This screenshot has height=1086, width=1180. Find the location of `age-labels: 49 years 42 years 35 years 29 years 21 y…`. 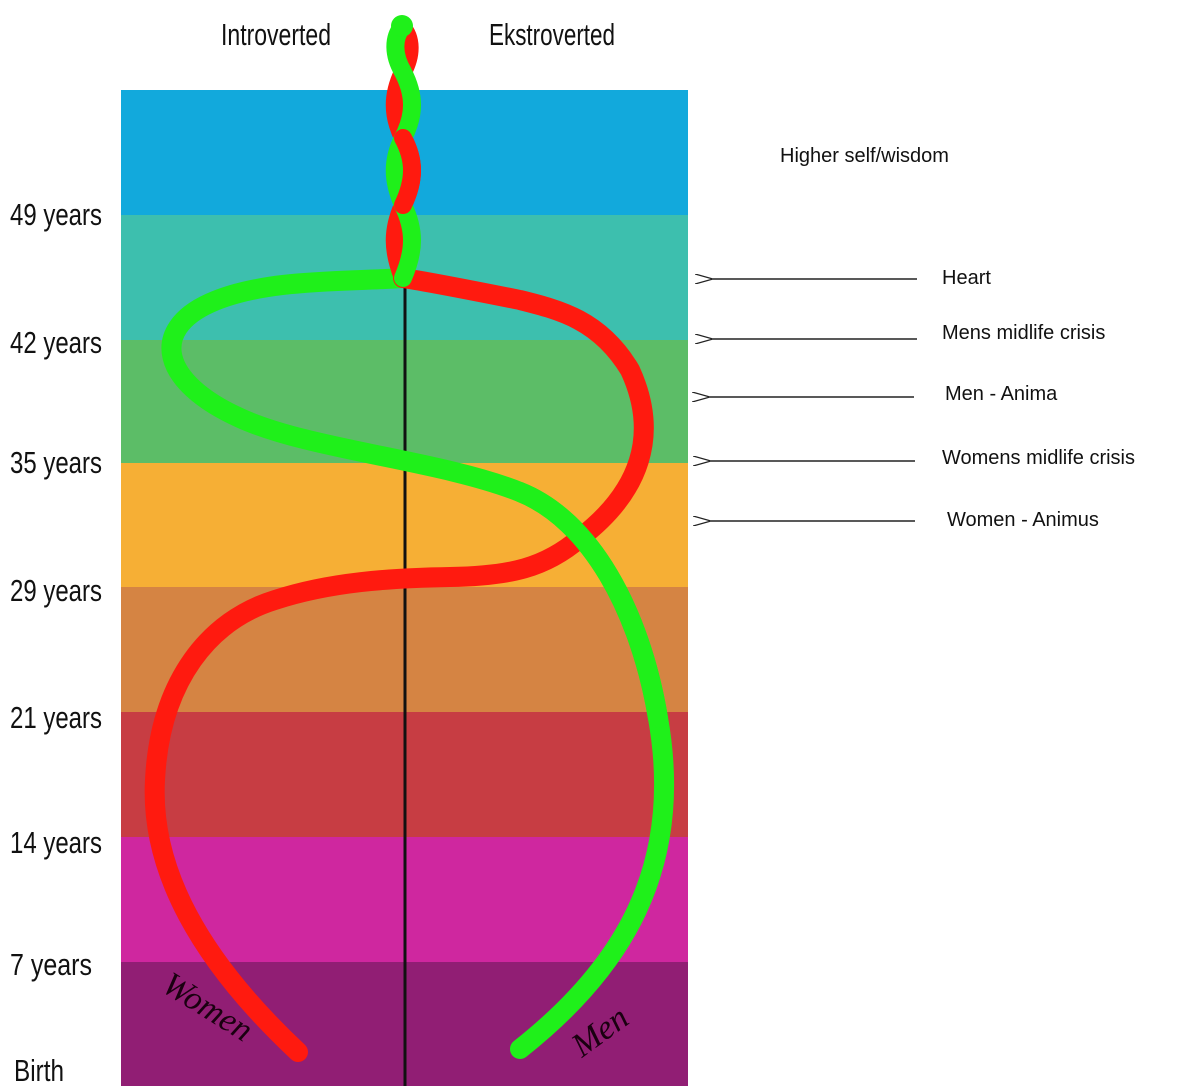

age-labels: 49 years 42 years 35 years 29 years 21 y… is located at coordinates (56, 641).